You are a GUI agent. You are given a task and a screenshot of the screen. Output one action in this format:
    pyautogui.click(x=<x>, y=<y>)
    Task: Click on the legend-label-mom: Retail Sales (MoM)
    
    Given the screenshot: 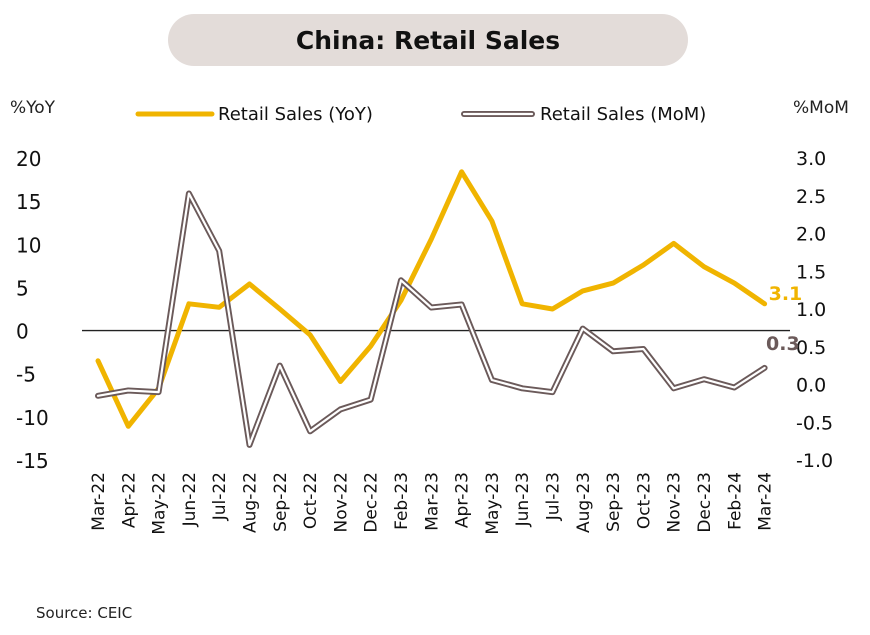 What is the action you would take?
    pyautogui.click(x=623, y=114)
    